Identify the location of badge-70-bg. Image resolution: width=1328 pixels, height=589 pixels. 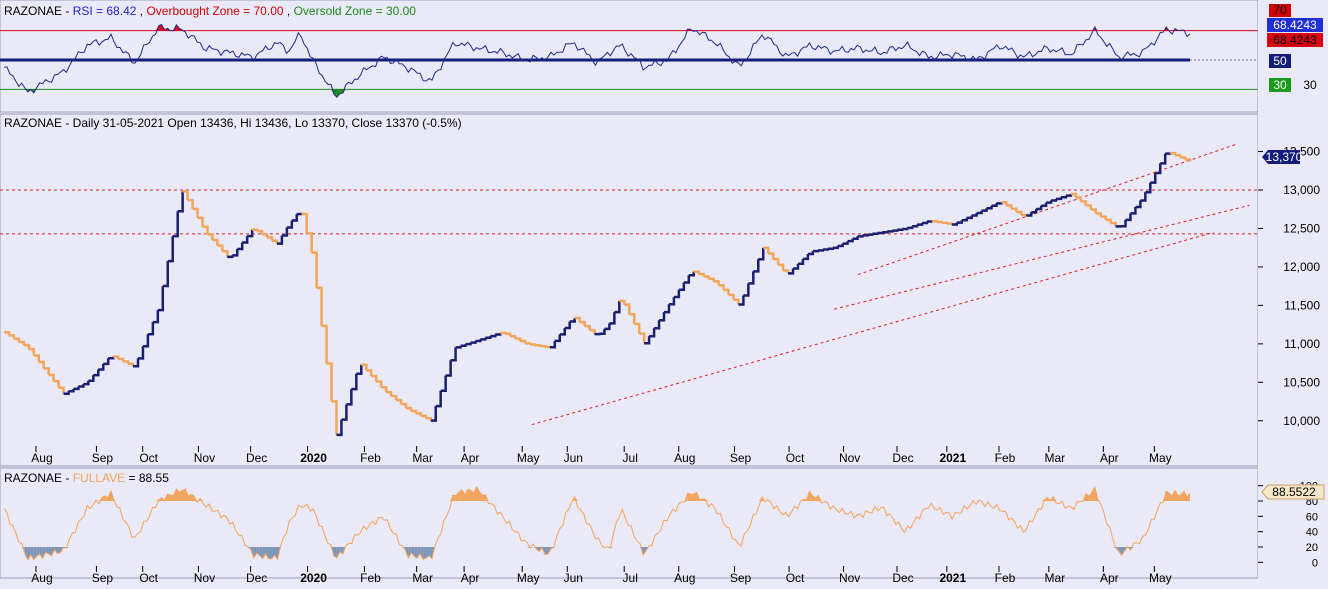
(1280, 10).